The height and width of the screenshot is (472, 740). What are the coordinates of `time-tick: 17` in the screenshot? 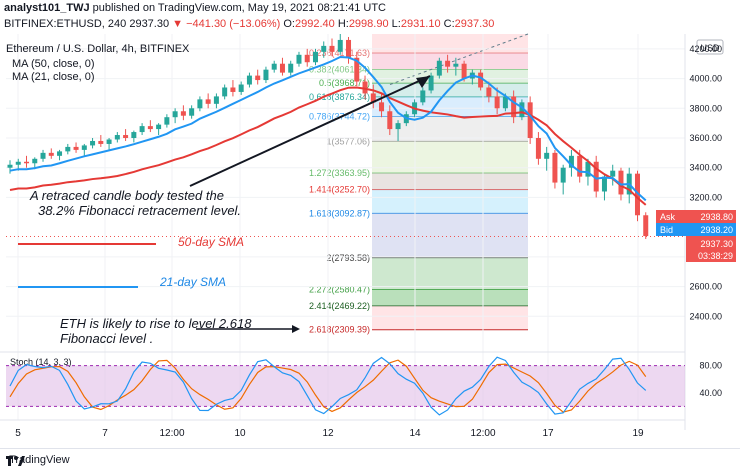 It's located at (548, 433).